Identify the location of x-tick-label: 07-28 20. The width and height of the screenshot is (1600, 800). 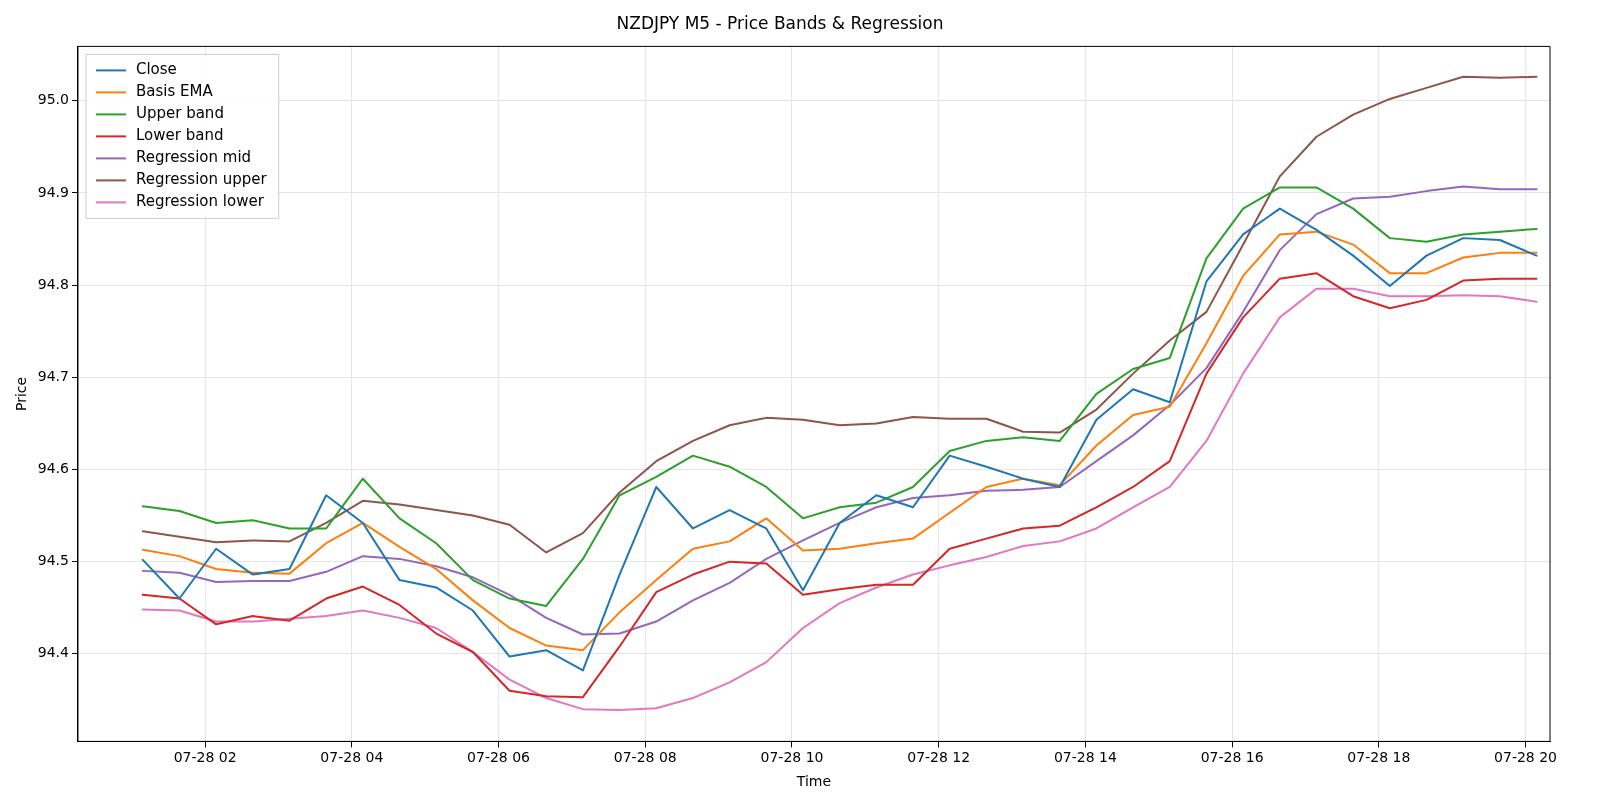
(1526, 757).